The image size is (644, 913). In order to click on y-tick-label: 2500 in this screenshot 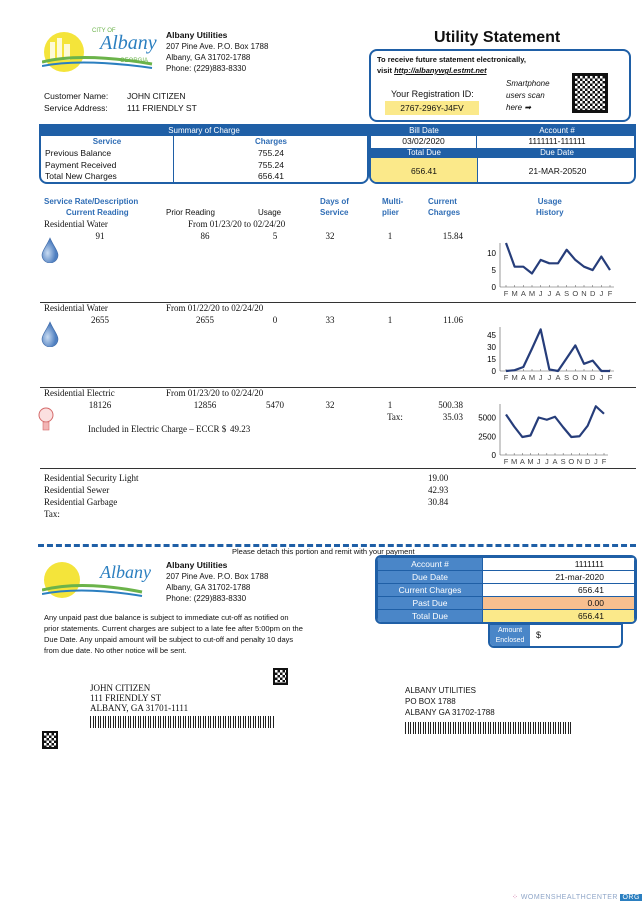, I will do `click(487, 436)`.